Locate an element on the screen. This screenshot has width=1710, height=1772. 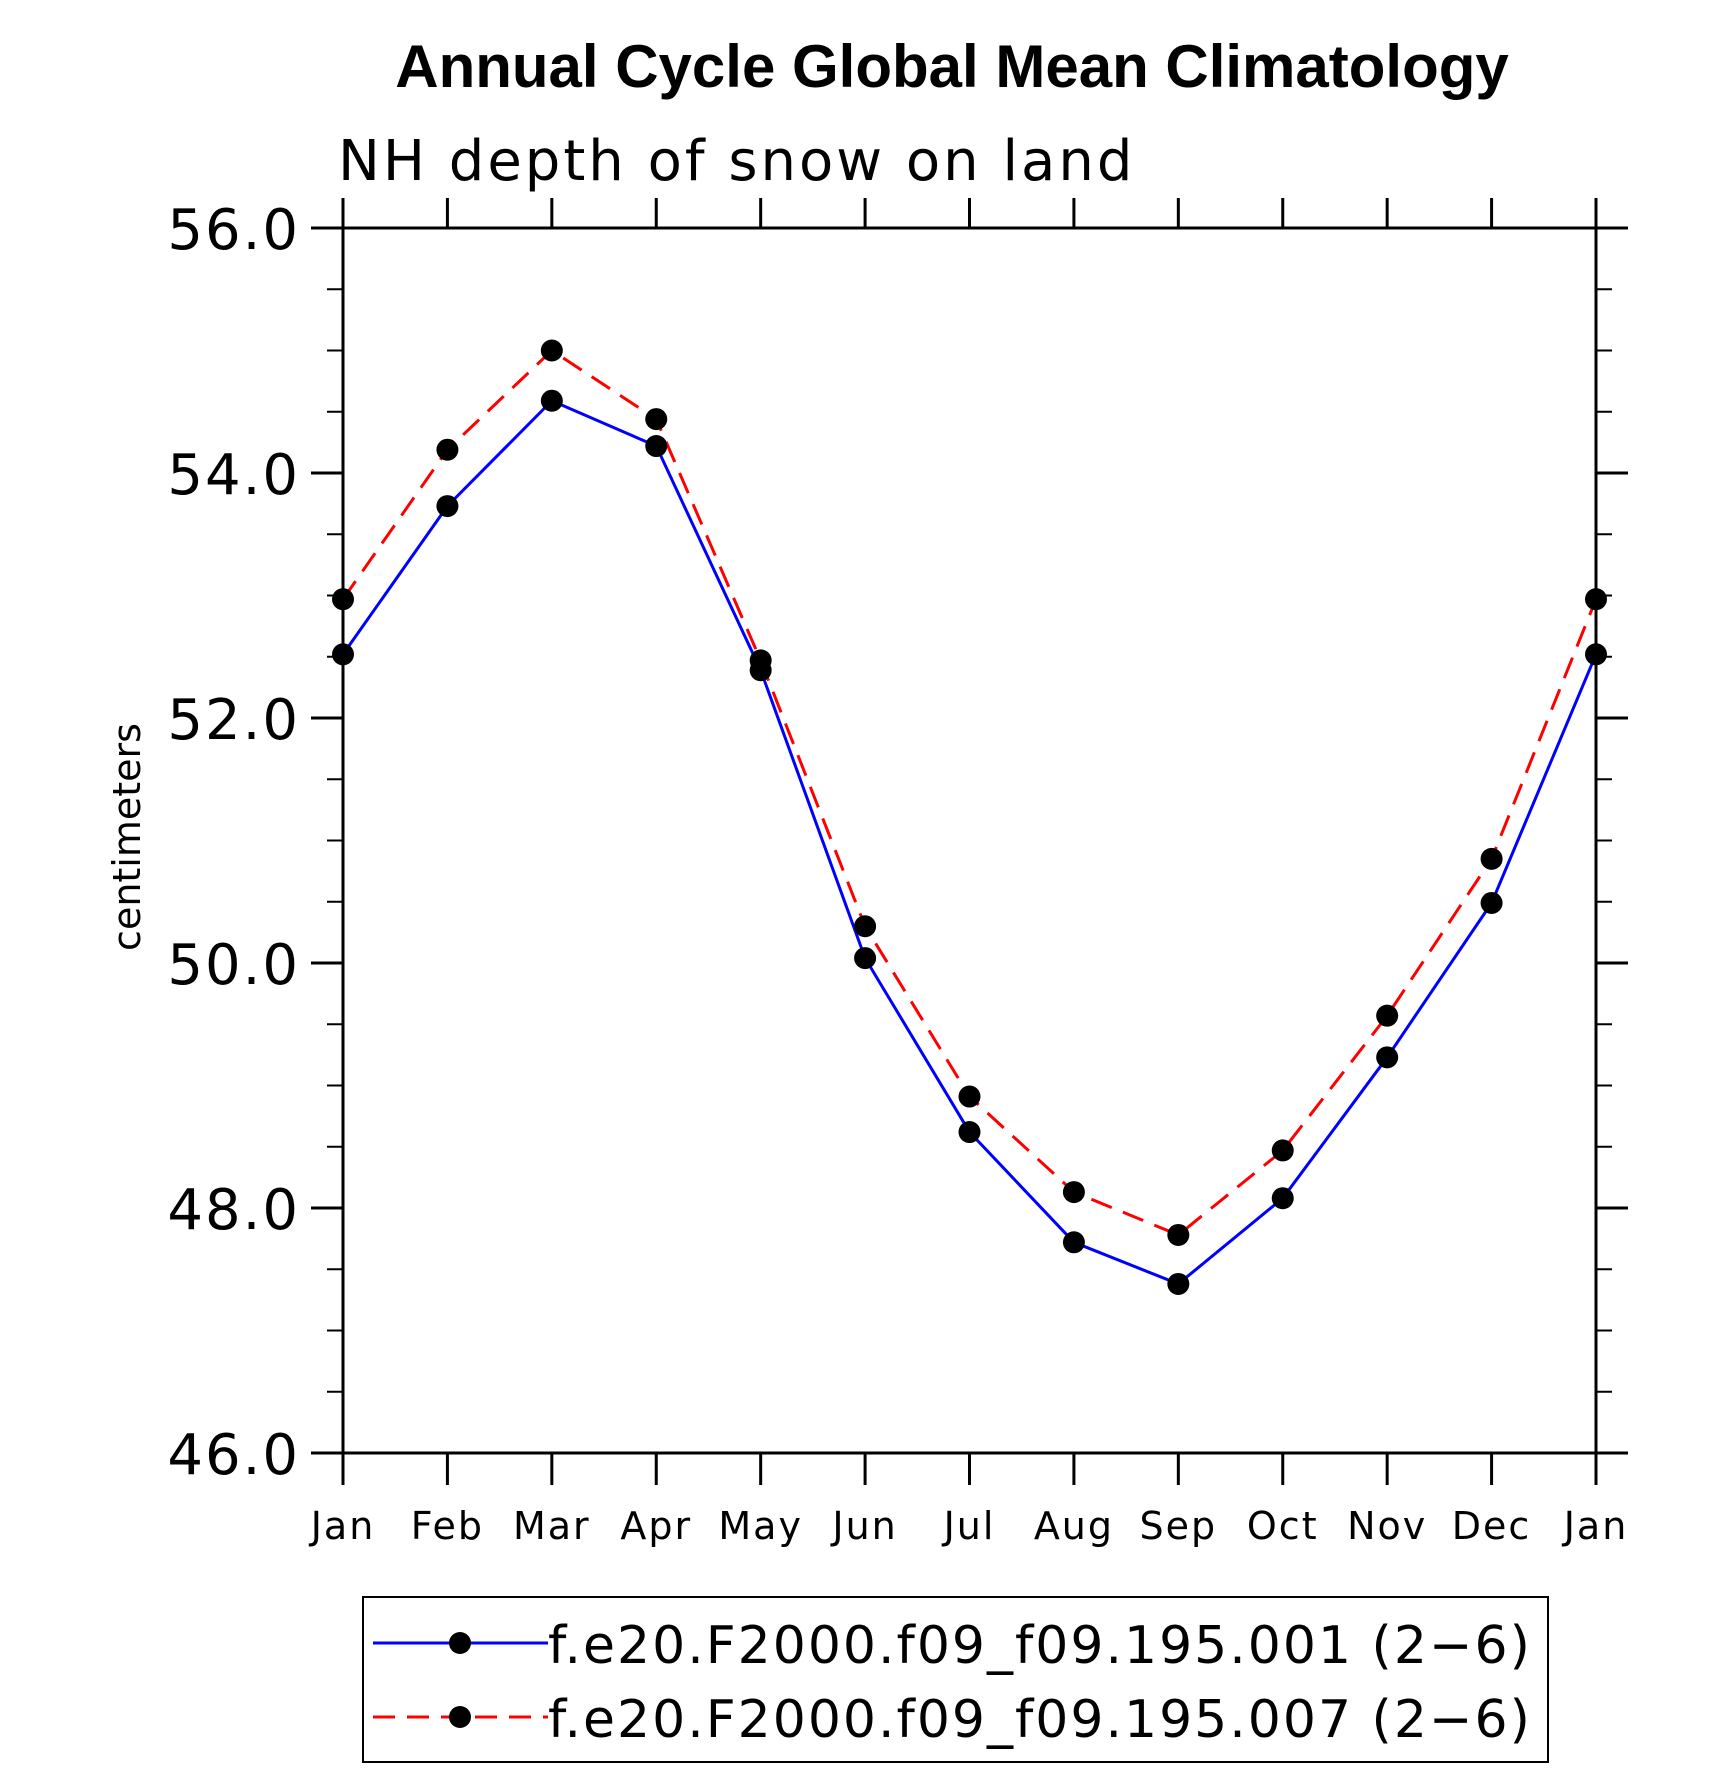
y-tick-label: 46.0 is located at coordinates (233, 1455).